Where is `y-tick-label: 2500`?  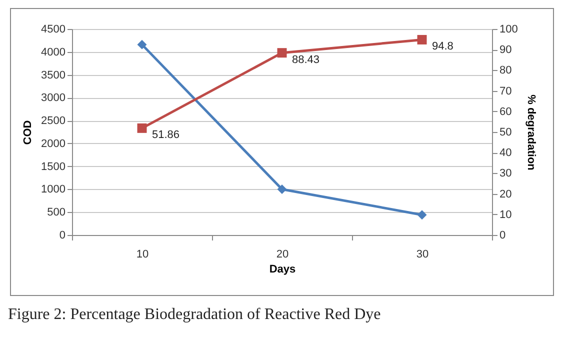 y-tick-label: 2500 is located at coordinates (53, 121).